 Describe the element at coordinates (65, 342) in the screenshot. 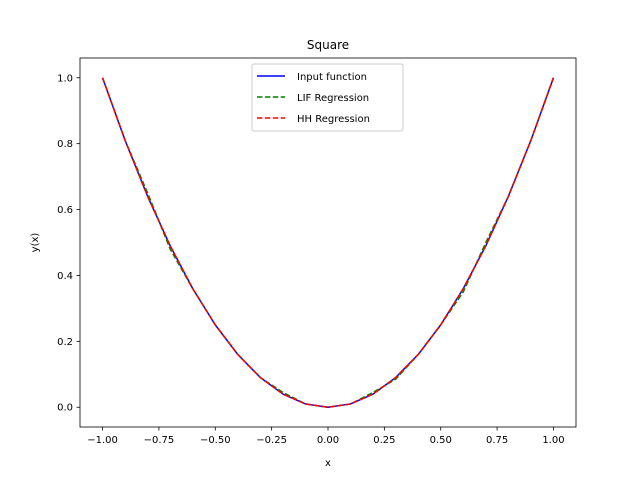

I see `y-tick-label: 0.2` at that location.